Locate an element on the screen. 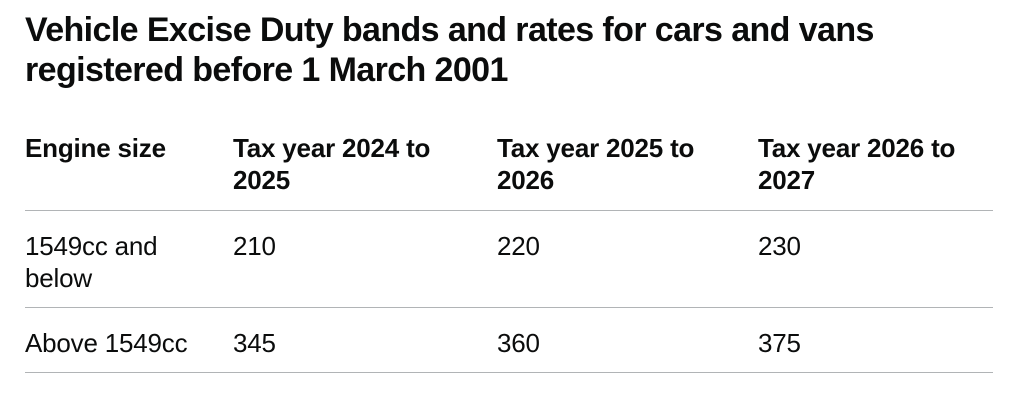  cell-rate-2025-2026: 220 is located at coordinates (627, 259).